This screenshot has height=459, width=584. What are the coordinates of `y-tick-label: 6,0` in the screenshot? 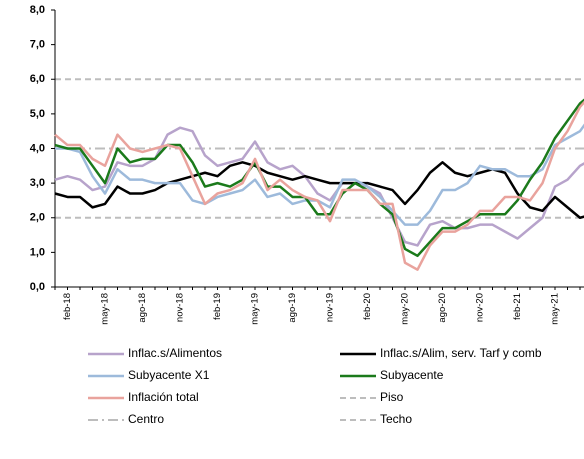 It's located at (37, 79).